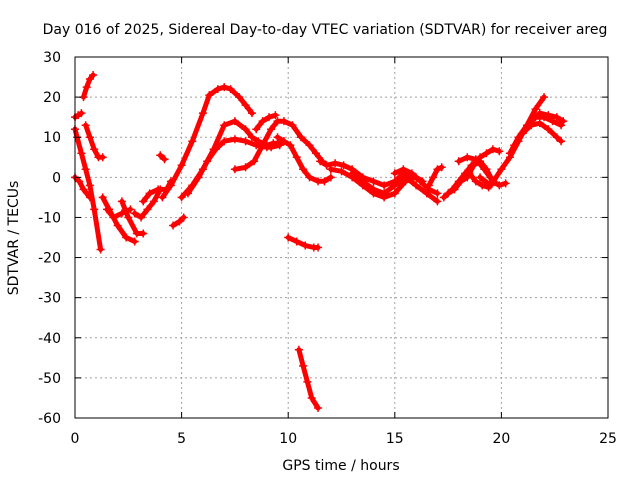  Describe the element at coordinates (49, 339) in the screenshot. I see `y-tick-label: -40` at that location.